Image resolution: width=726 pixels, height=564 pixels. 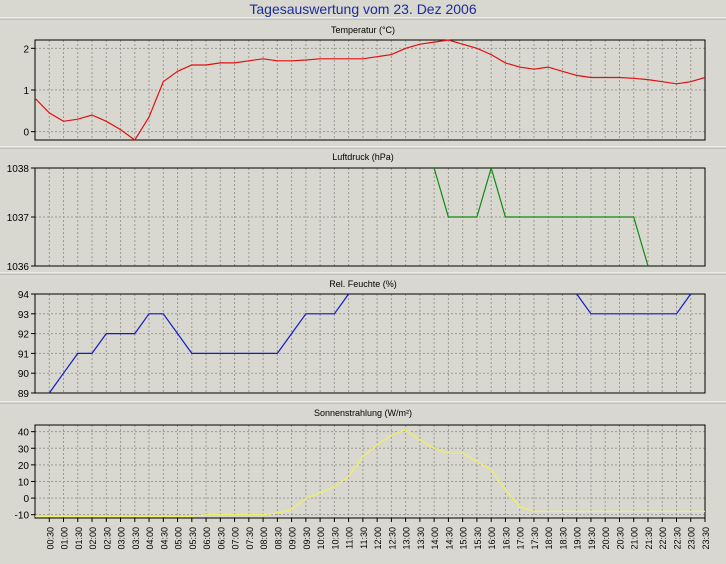 What do you see at coordinates (392, 538) in the screenshot?
I see `xtick-label-24: 12:30` at bounding box center [392, 538].